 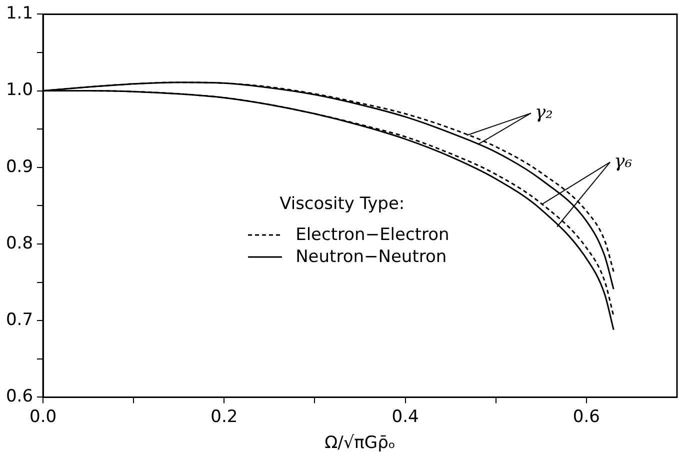 I want to click on y-tick-label: 1.1, so click(x=20, y=14).